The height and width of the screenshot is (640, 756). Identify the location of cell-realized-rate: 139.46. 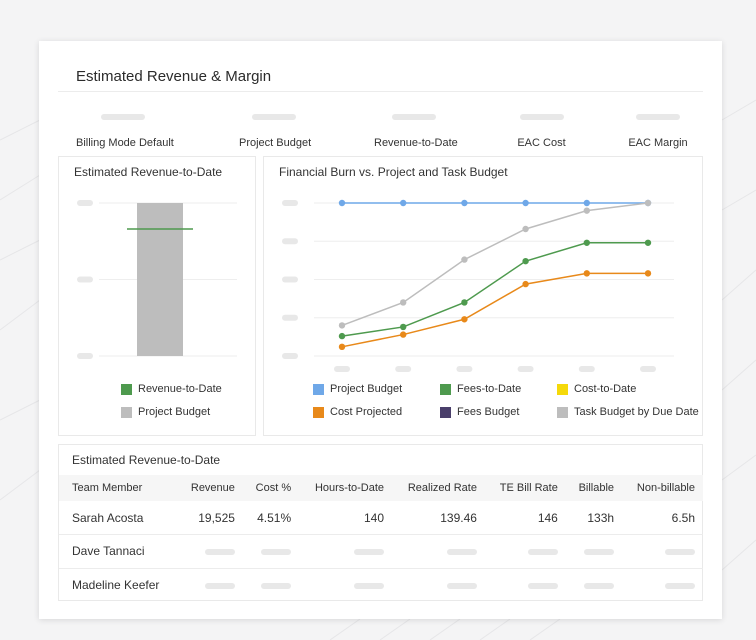
(458, 517).